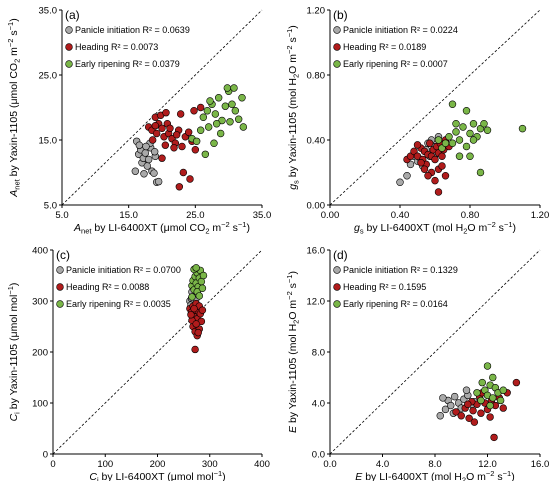  I want to click on x-tick-label: 1.20, so click(540, 215).